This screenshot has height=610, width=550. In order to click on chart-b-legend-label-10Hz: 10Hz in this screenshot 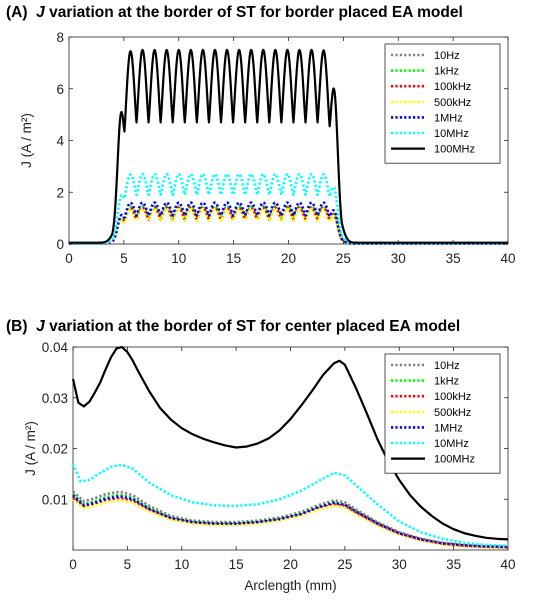, I will do `click(447, 366)`.